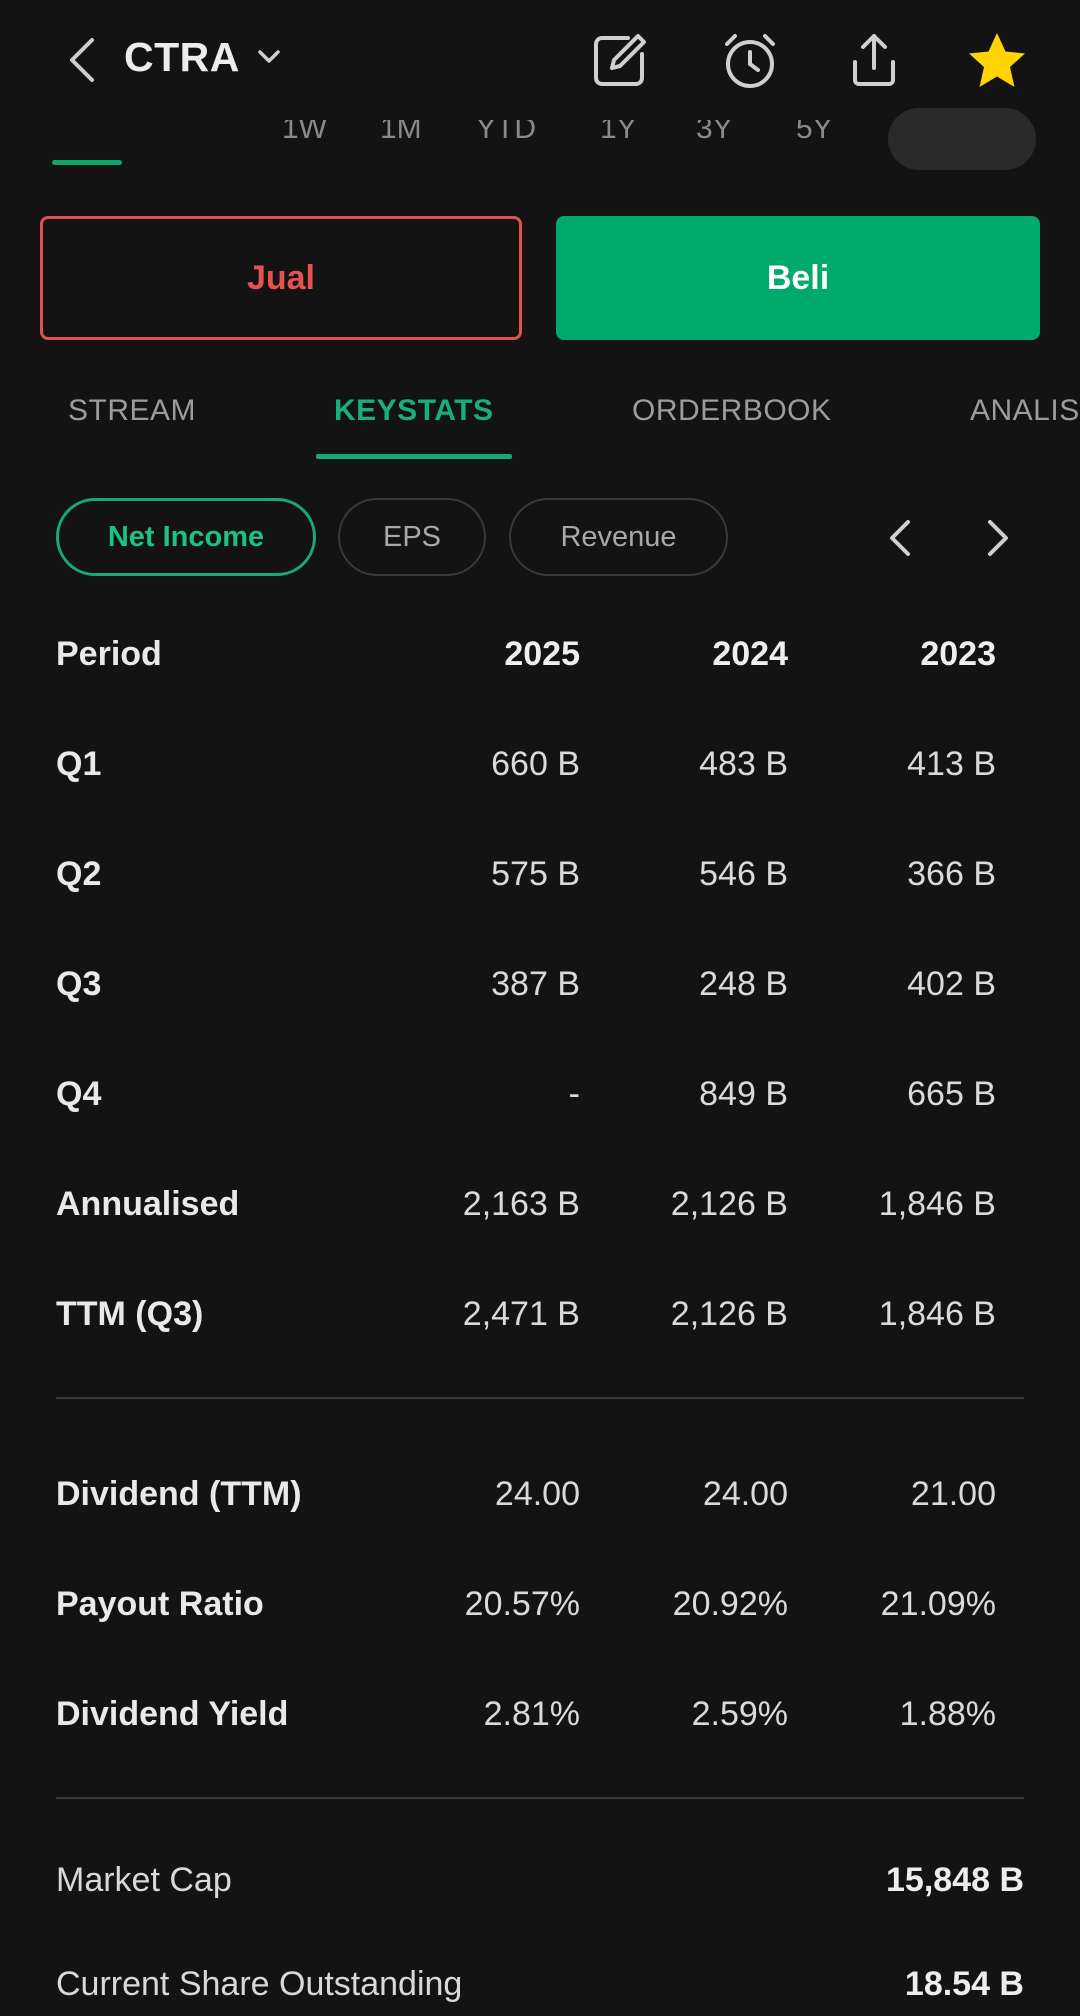 This screenshot has height=2016, width=1080. What do you see at coordinates (521, 1314) in the screenshot?
I see `cell-value: 2,471 B` at bounding box center [521, 1314].